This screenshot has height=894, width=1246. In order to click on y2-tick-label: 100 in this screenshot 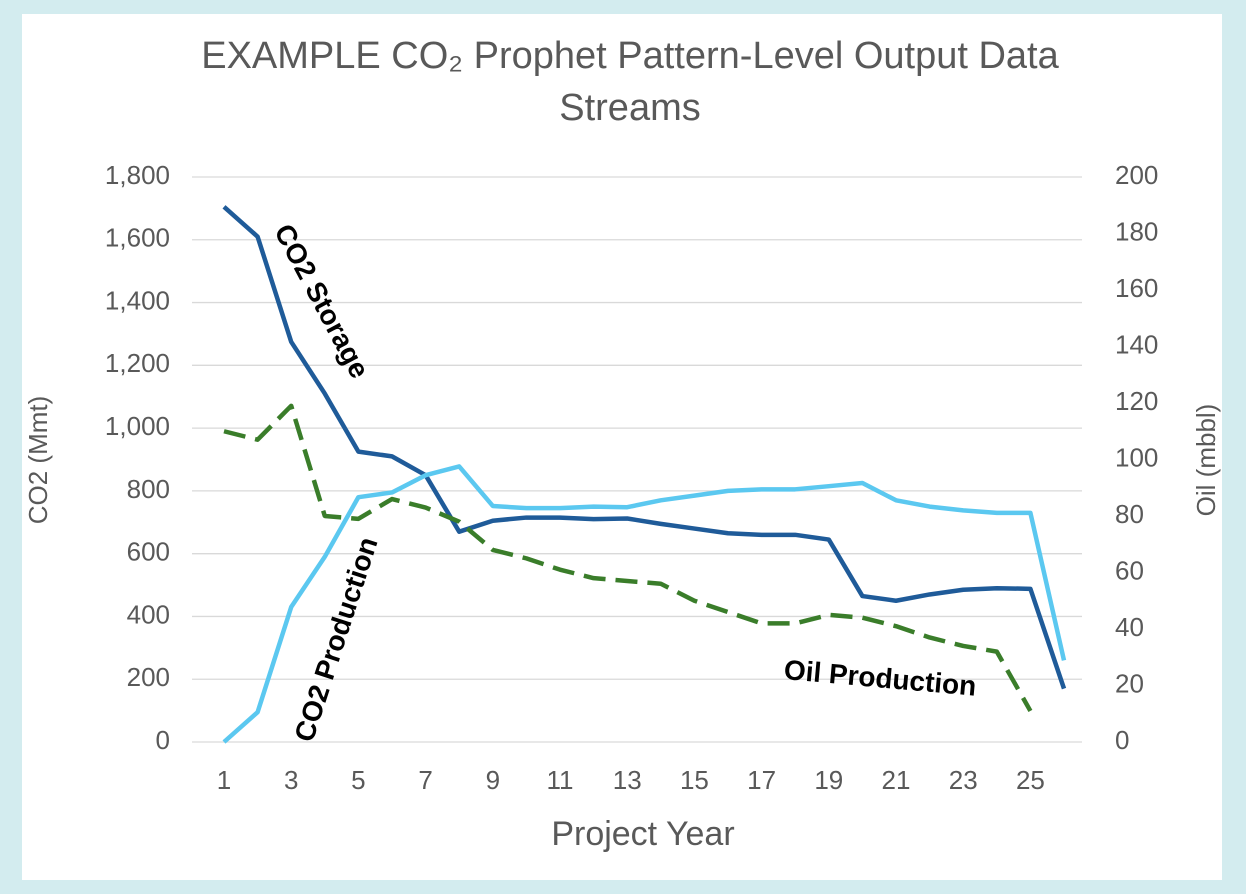, I will do `click(1136, 457)`.